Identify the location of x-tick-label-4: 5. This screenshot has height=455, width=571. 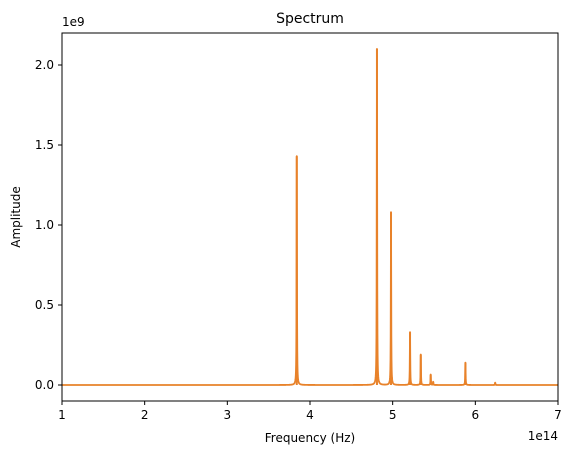
(393, 415).